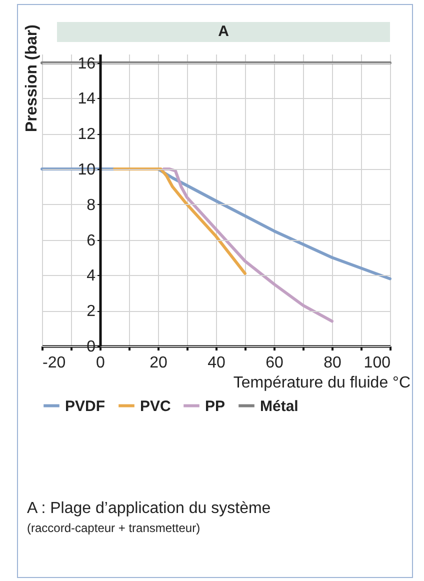  Describe the element at coordinates (159, 363) in the screenshot. I see `x-tick-label: 20` at that location.